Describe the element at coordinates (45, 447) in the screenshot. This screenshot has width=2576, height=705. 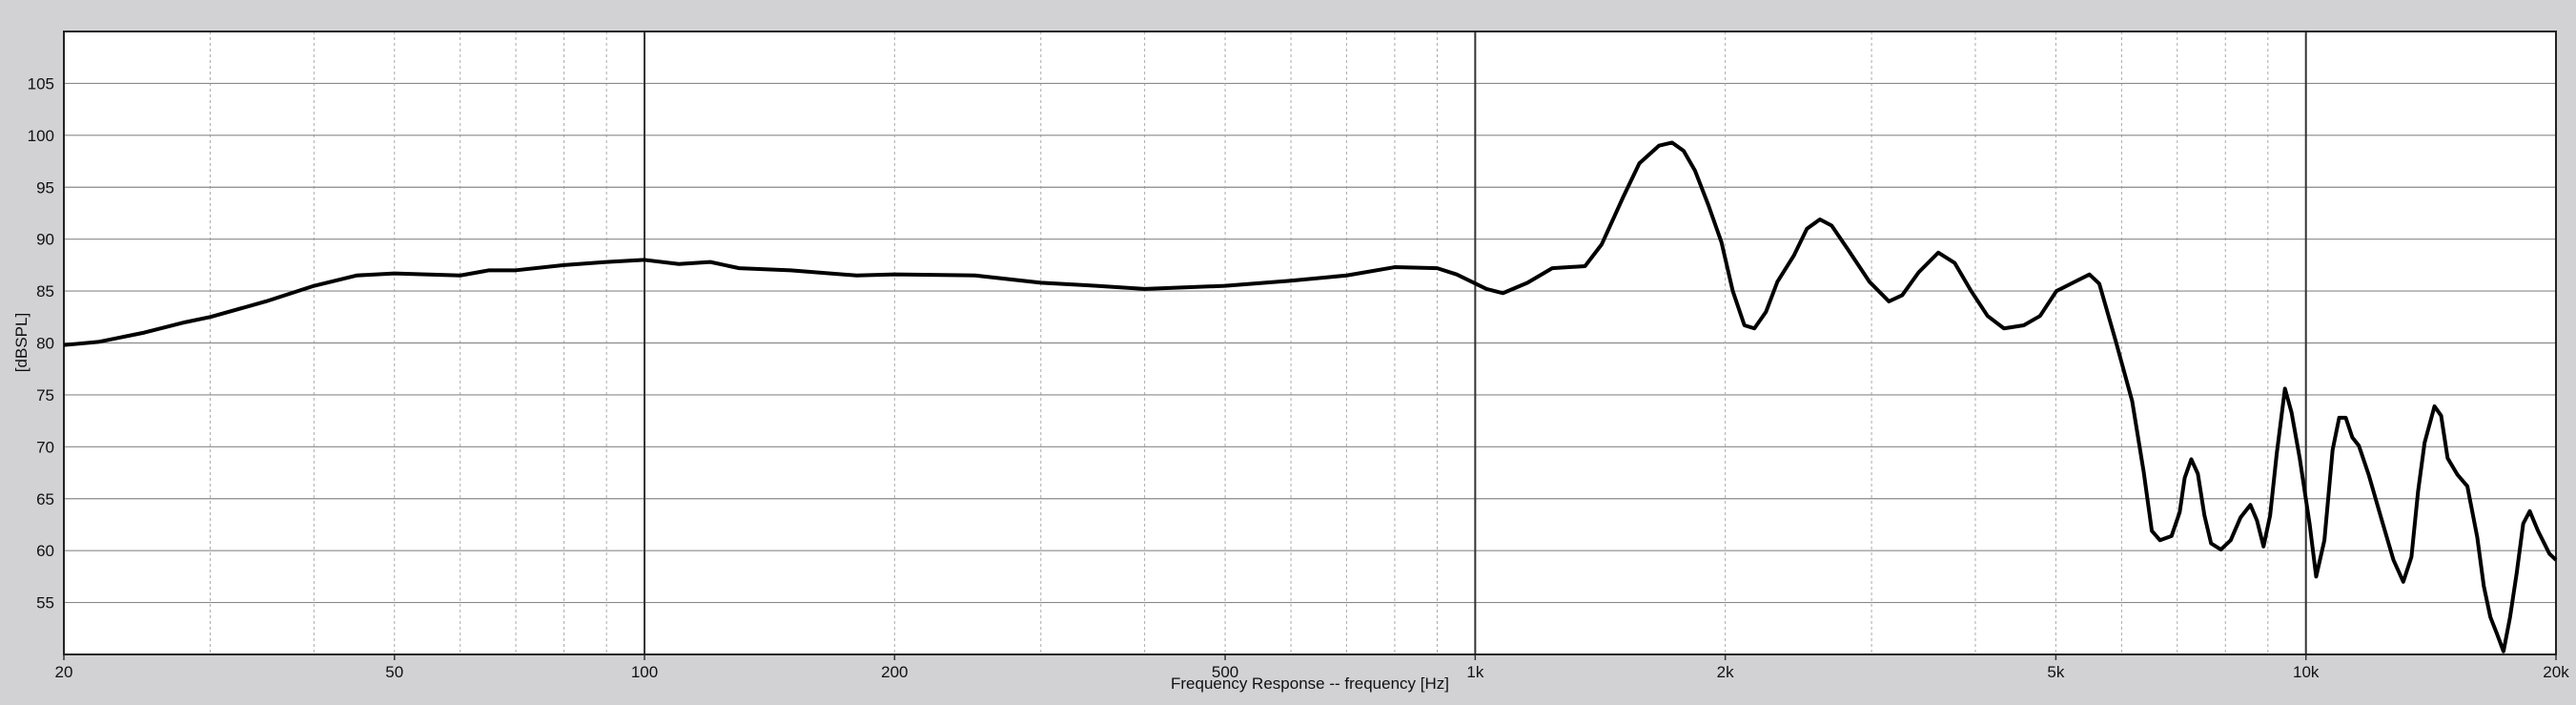
I see `y-tick-label: 70` at that location.